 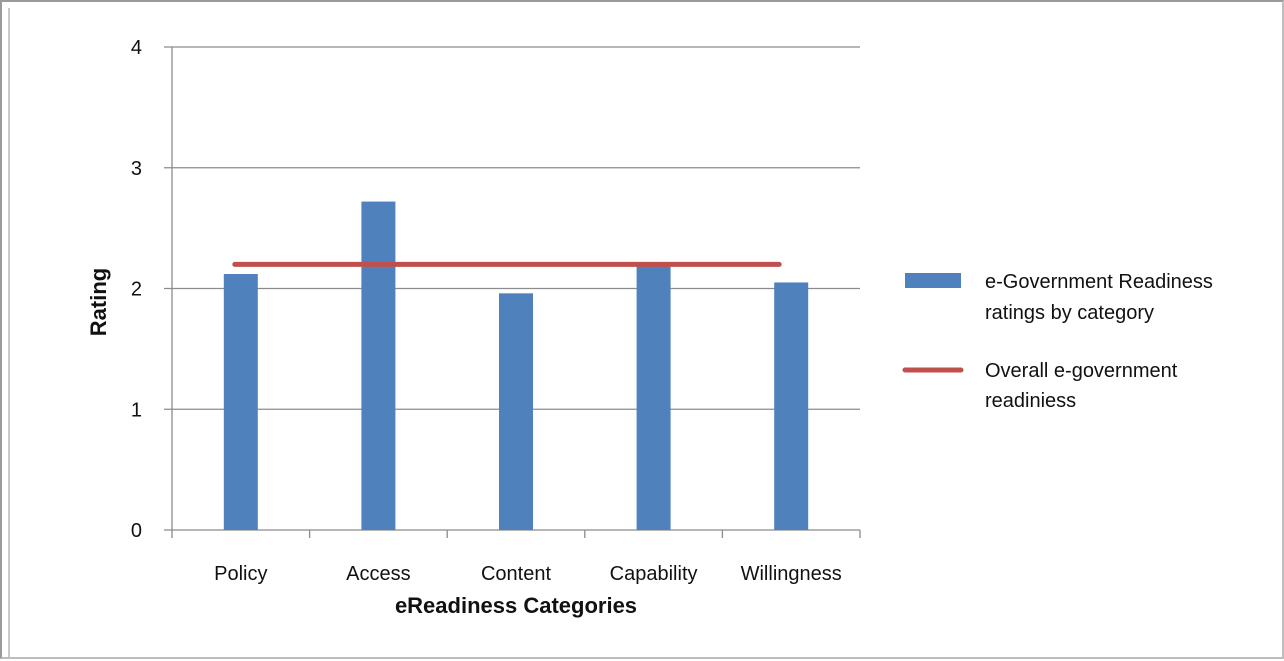 What do you see at coordinates (1081, 371) in the screenshot?
I see `legend-entry-text: Overall e-government` at bounding box center [1081, 371].